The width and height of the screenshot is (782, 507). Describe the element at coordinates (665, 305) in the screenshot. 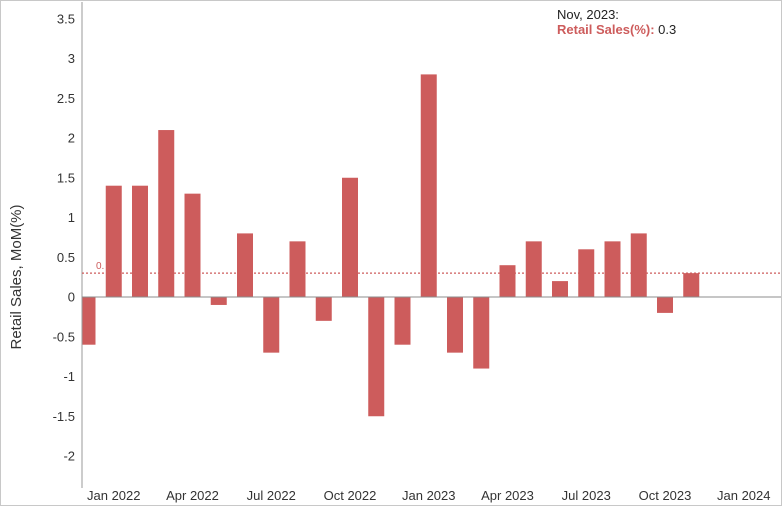

I see `bar-oct-2023` at that location.